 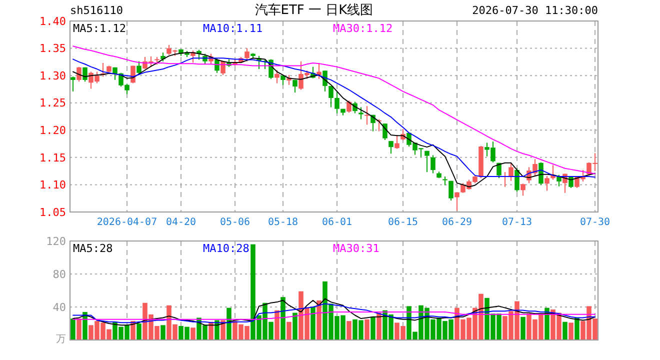 What do you see at coordinates (61, 339) in the screenshot?
I see `y-axis-title: 万` at bounding box center [61, 339].